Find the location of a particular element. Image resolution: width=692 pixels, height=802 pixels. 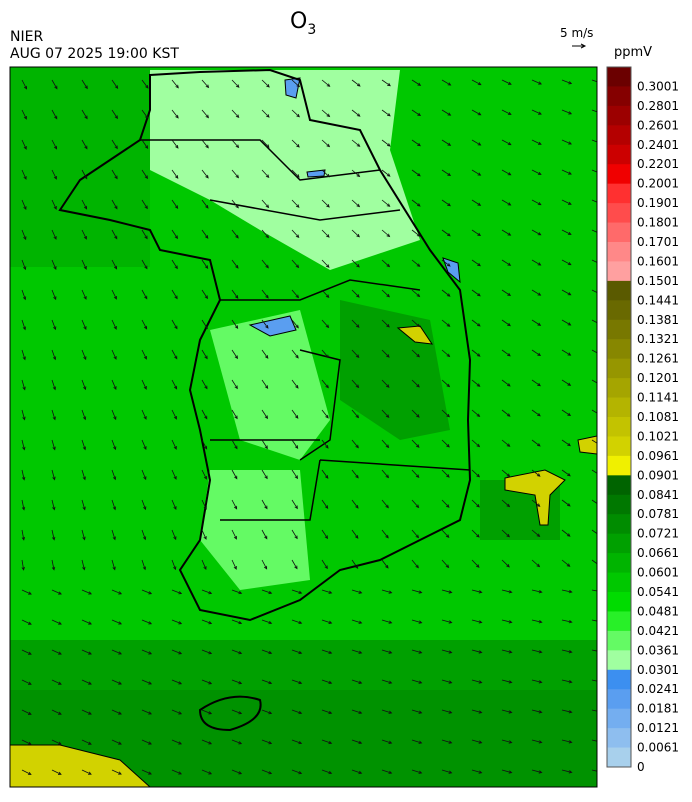

agency: NIER is located at coordinates (26, 37).